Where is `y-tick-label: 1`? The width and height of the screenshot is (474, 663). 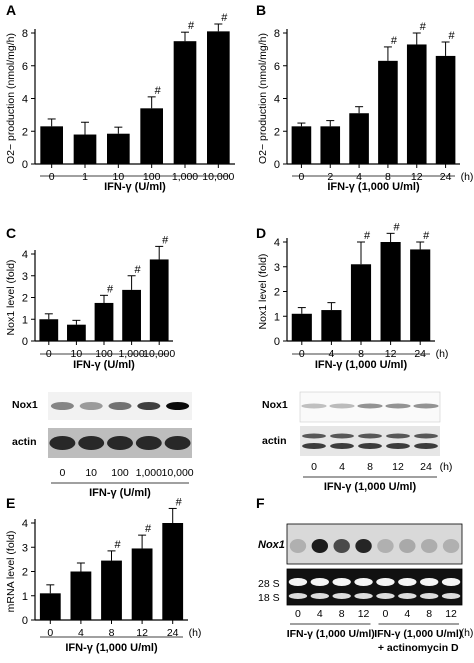 y-tick-label: 1 is located at coordinates (25, 597).